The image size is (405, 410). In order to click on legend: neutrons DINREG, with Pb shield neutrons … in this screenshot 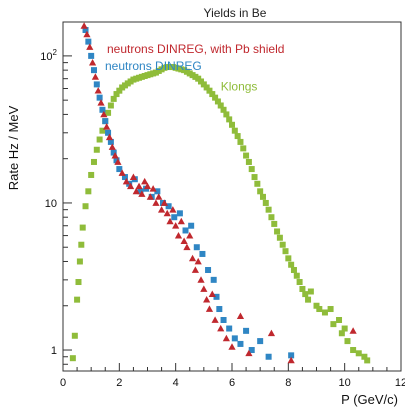, I will do `click(194, 67)`.